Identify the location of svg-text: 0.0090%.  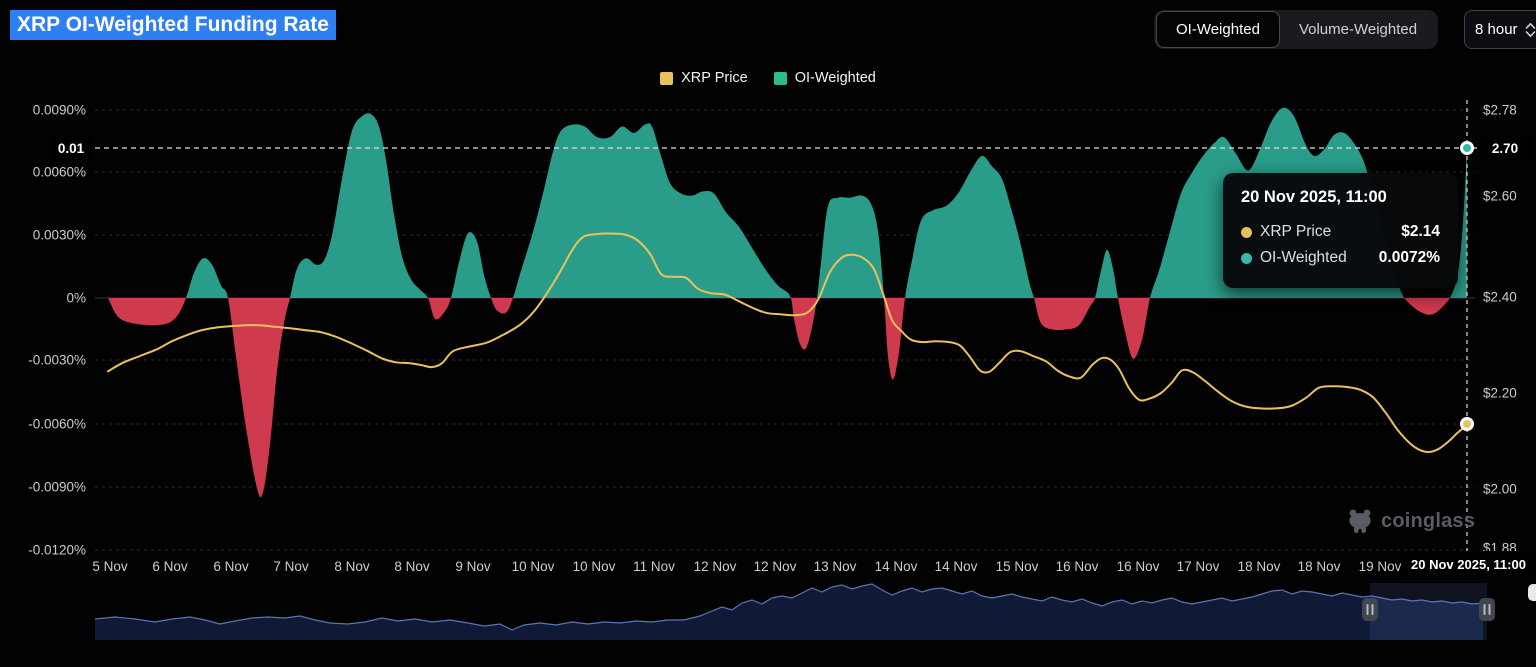
(59, 110).